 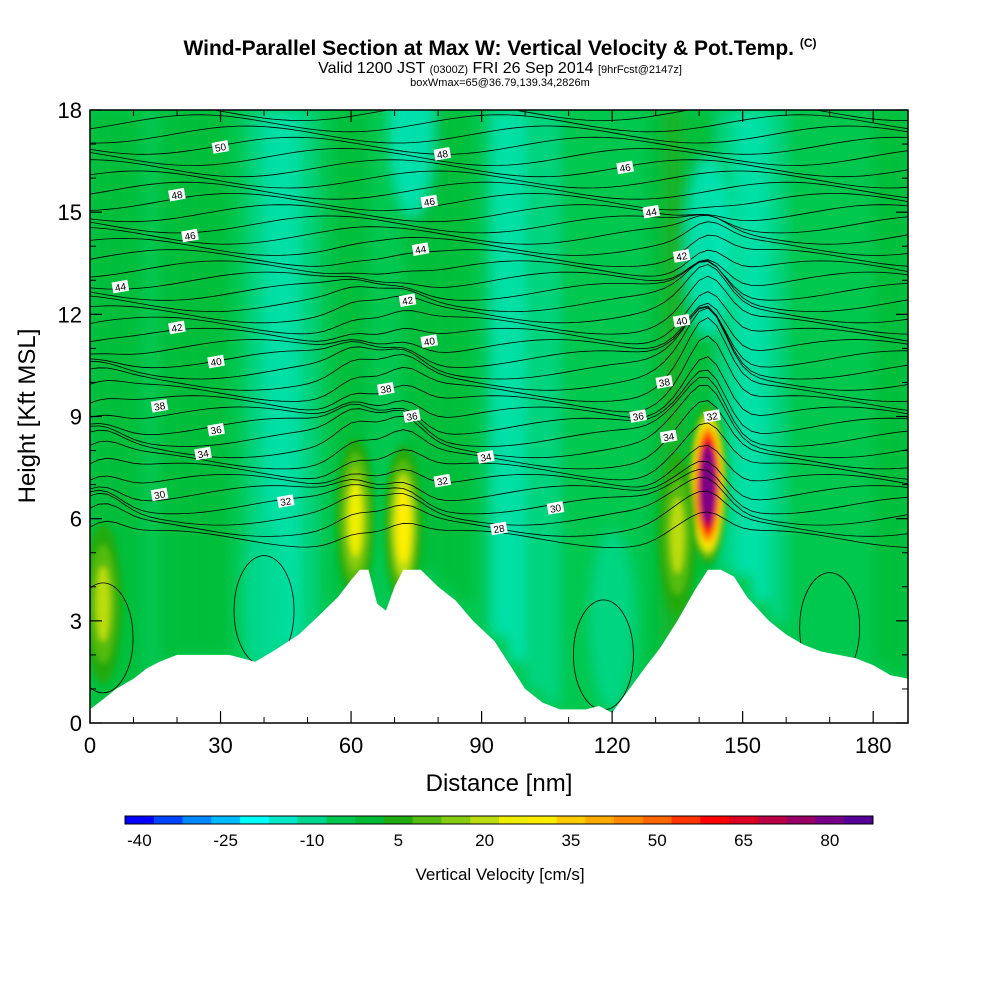 I want to click on isentrope-label: 36, so click(x=638, y=416).